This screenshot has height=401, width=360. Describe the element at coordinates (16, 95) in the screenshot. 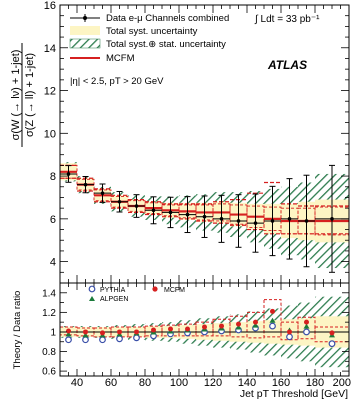

I see `y-label-numerator: σ(W (→ lν) + 1-jet)` at that location.